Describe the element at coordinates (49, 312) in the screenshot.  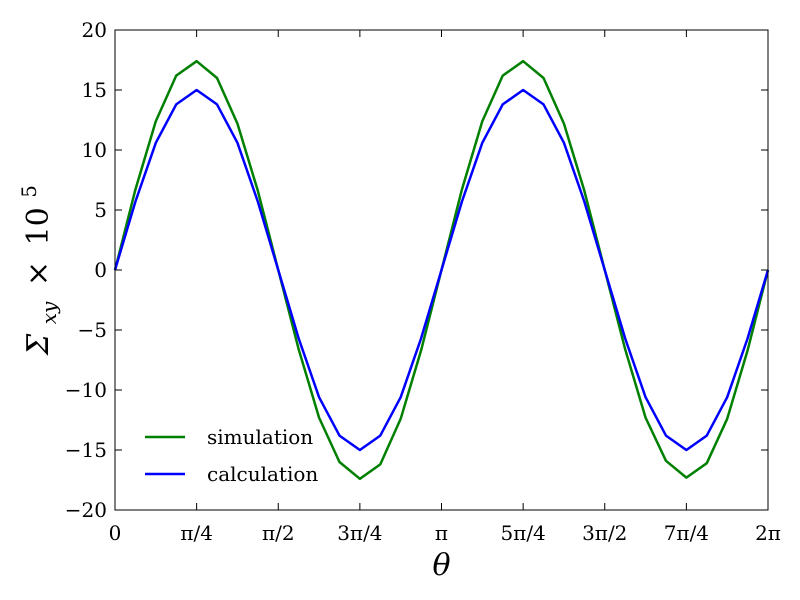
I see `y-label-subscript: xy` at that location.